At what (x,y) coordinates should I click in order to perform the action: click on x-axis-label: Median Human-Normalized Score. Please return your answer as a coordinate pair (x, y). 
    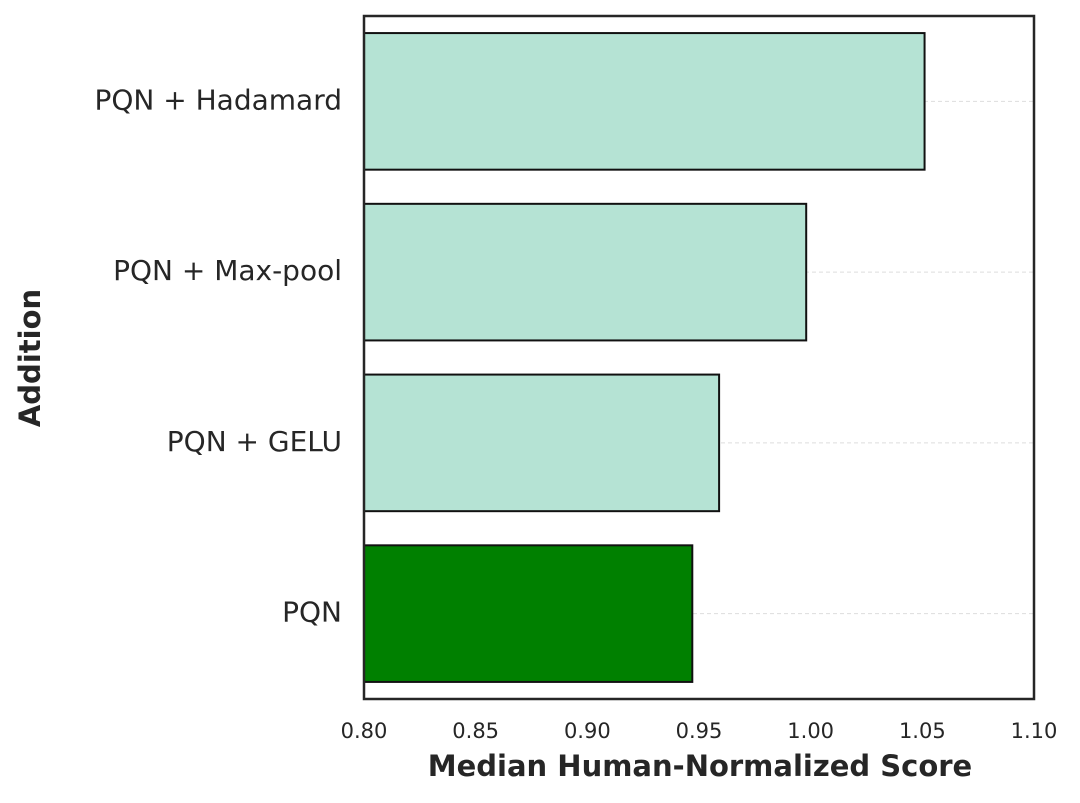
    Looking at the image, I should click on (700, 766).